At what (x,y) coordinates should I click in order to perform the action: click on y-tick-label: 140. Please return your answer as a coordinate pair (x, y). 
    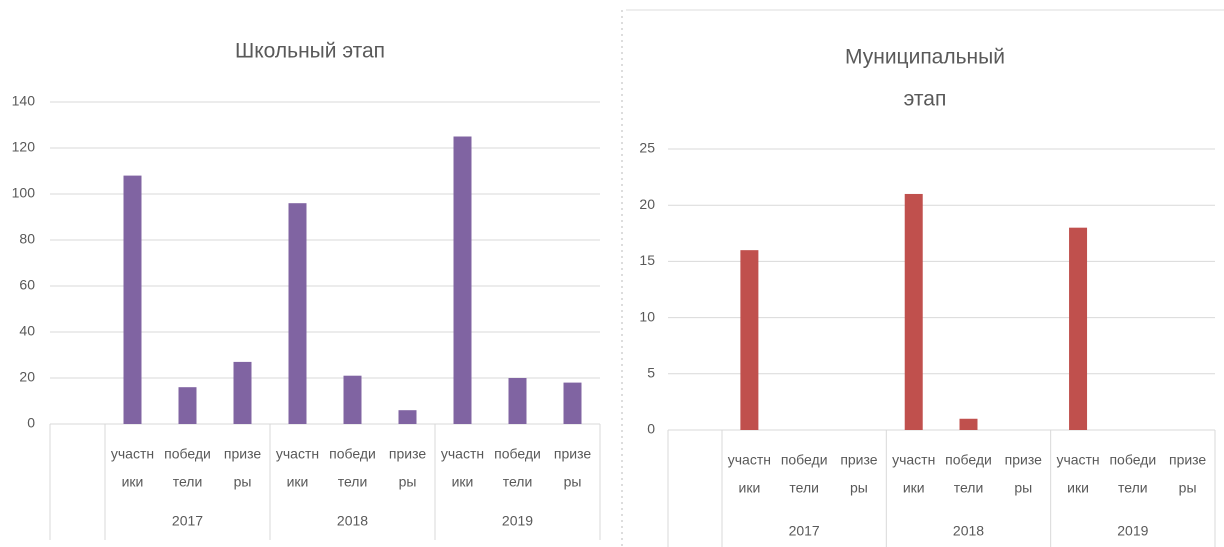
    Looking at the image, I should click on (24, 101).